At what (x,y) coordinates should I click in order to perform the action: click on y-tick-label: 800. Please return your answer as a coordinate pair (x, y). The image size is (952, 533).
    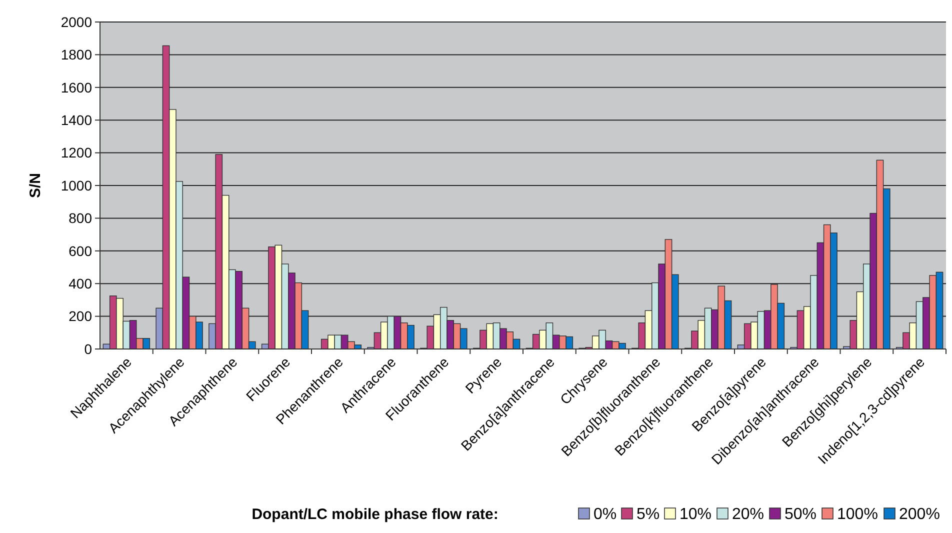
    Looking at the image, I should click on (80, 218).